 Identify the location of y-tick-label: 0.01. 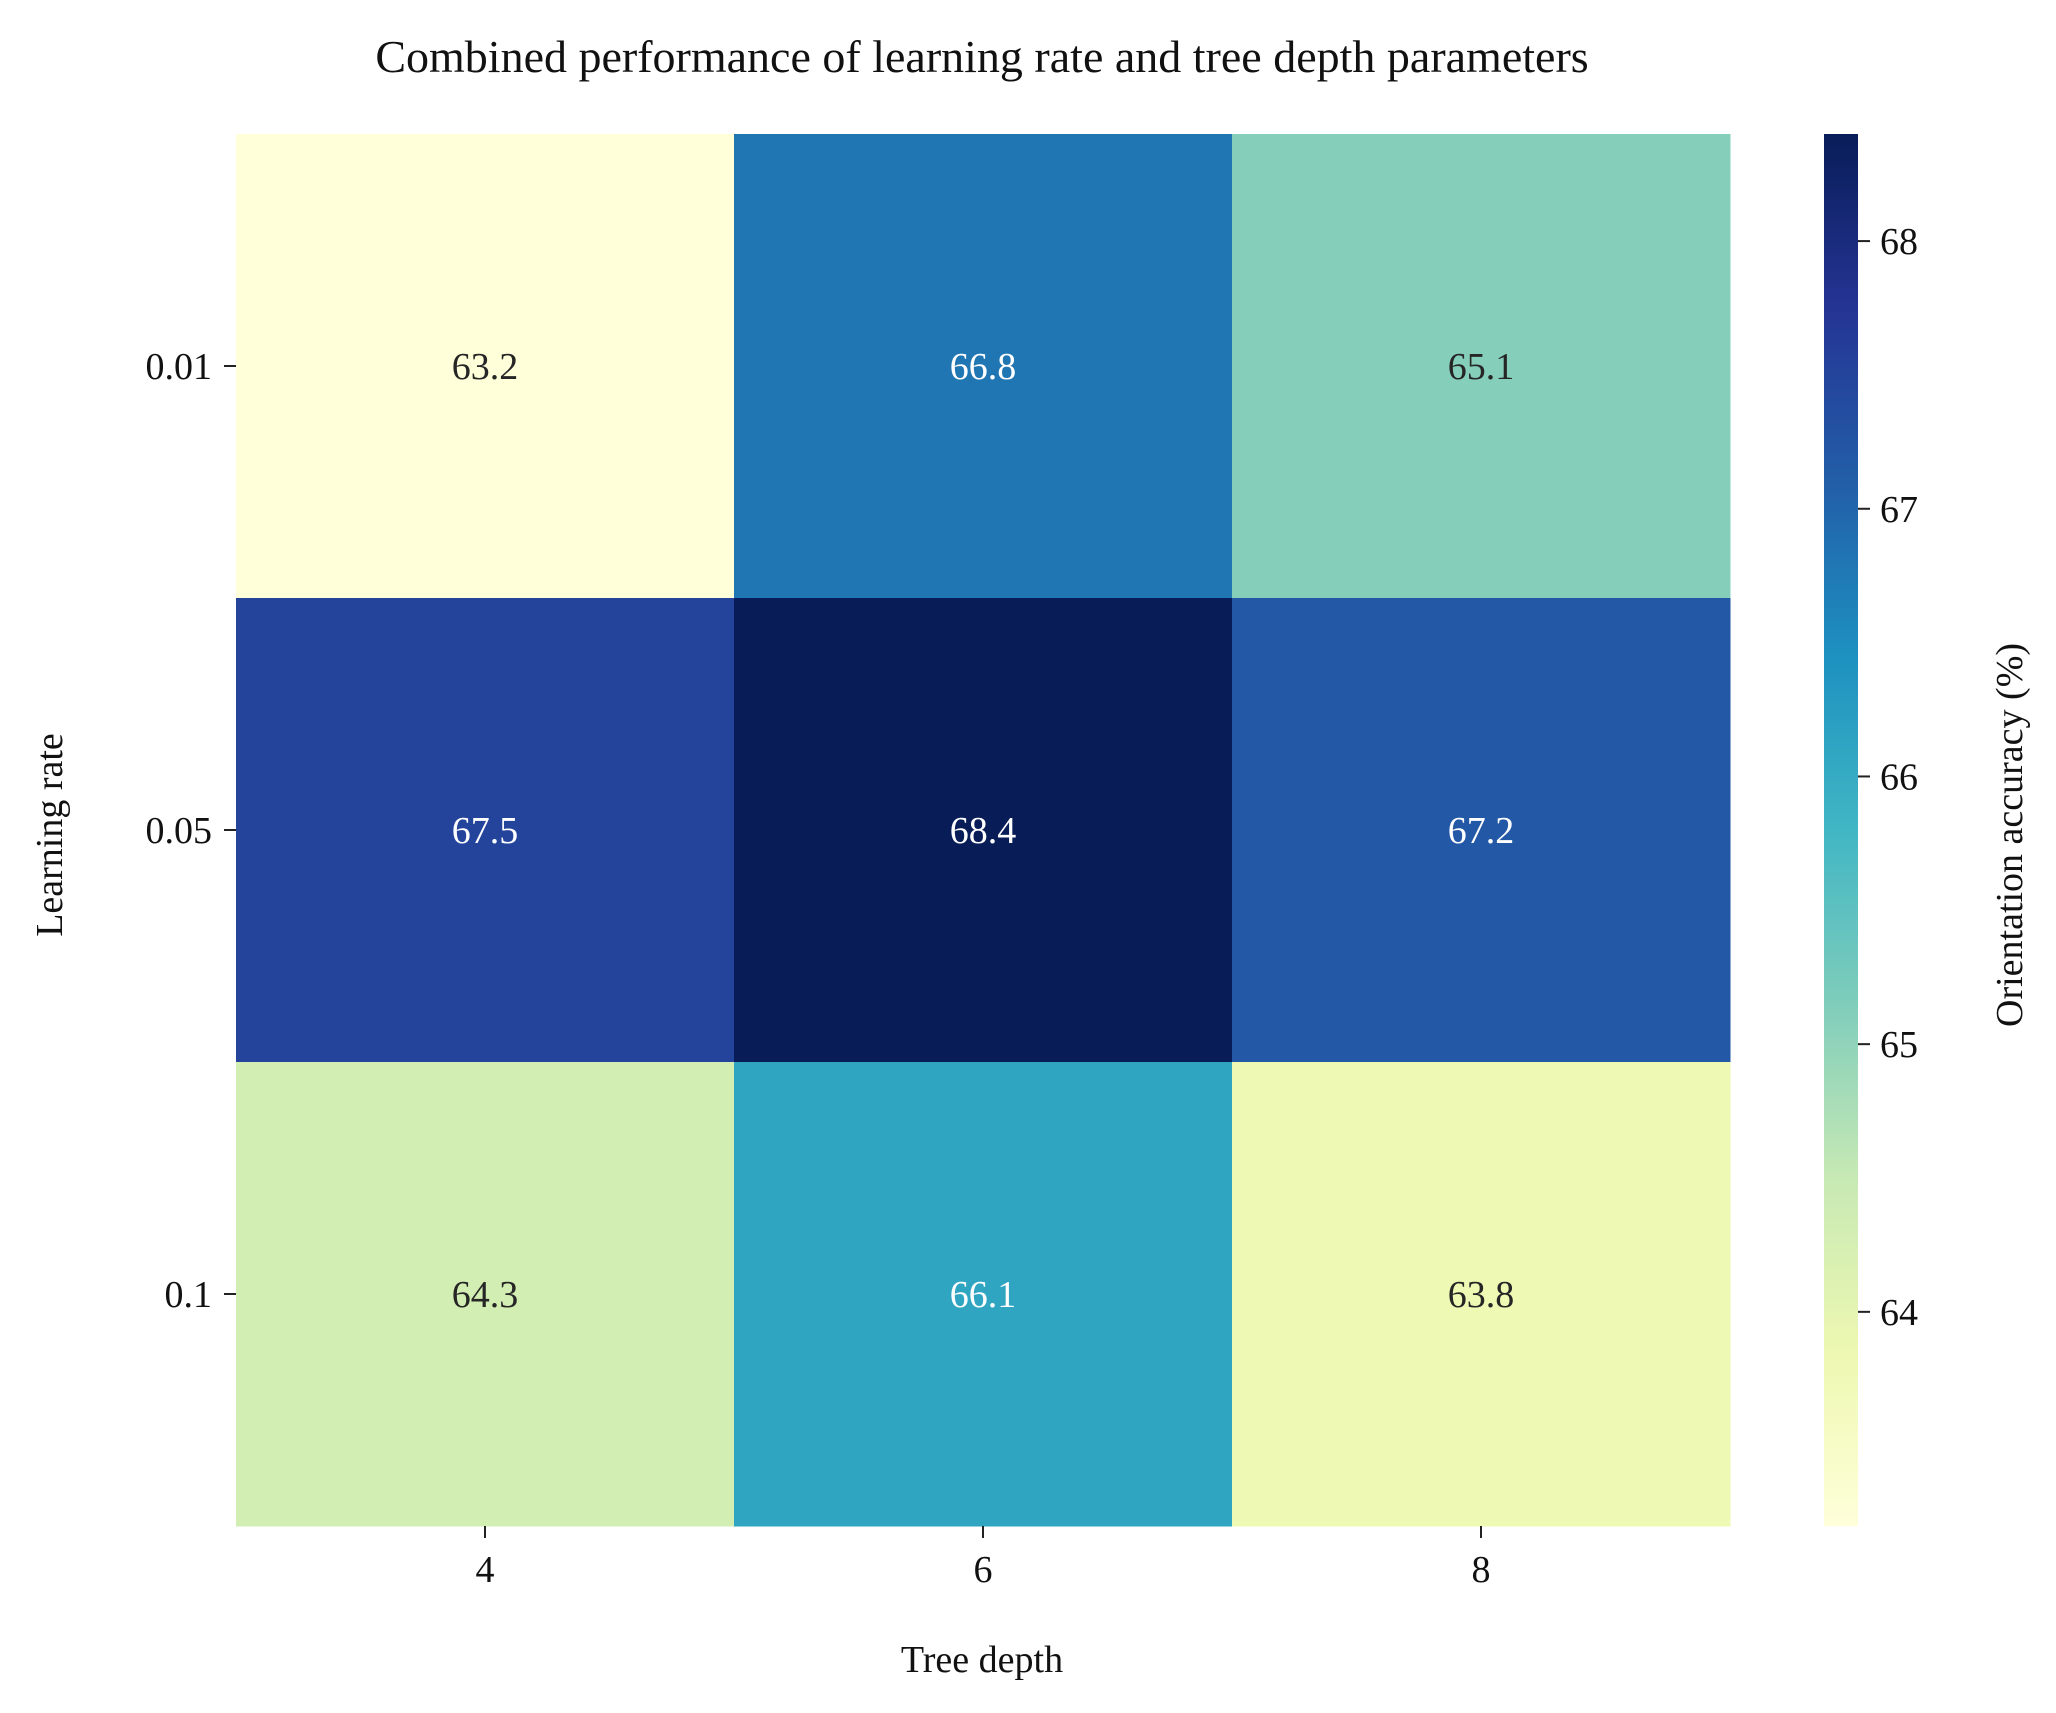
(179, 367).